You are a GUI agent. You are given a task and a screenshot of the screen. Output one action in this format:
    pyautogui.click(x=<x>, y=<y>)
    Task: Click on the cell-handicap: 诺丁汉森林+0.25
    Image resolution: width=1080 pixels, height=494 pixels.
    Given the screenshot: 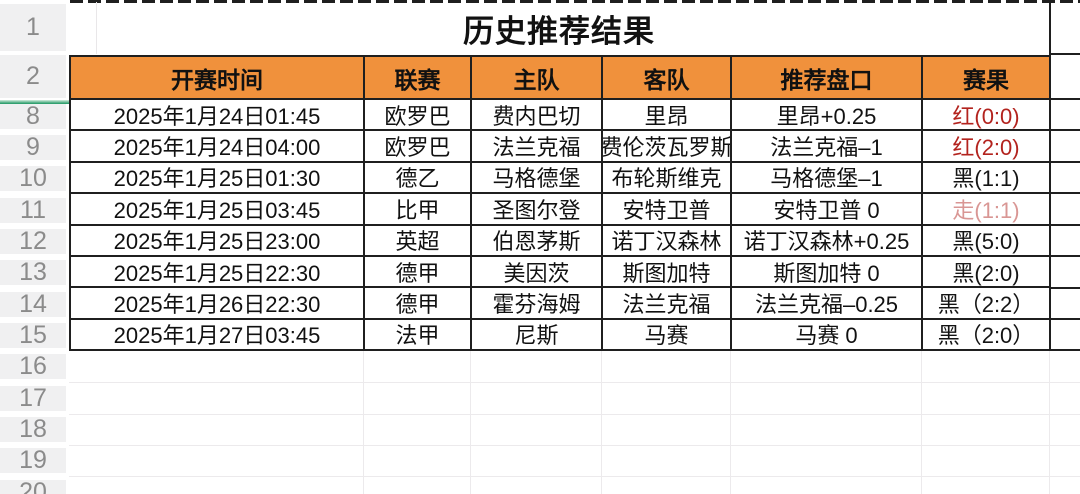 What is the action you would take?
    pyautogui.click(x=827, y=241)
    